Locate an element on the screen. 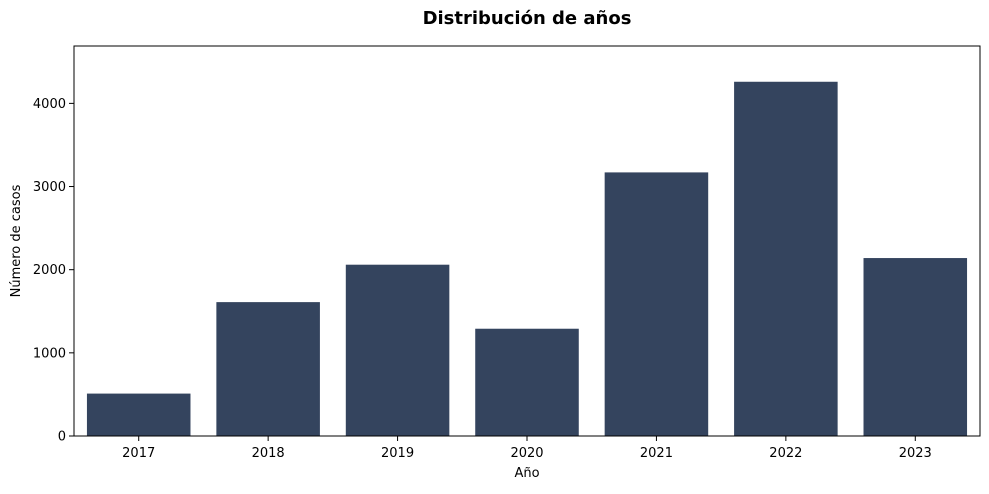 Image resolution: width=989 pixels, height=494 pixels. bar-2019 is located at coordinates (397, 350).